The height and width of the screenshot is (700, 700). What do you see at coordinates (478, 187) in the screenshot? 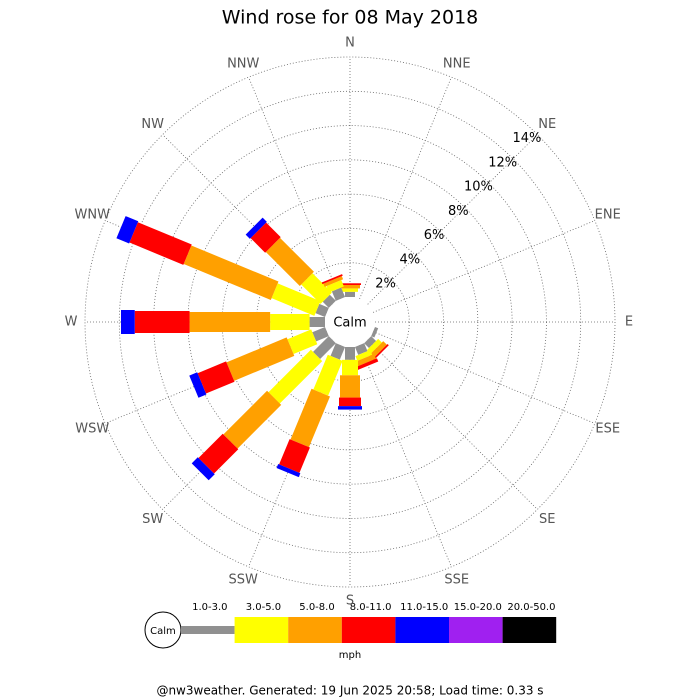
I see `r-tick-label: 10%` at bounding box center [478, 187].